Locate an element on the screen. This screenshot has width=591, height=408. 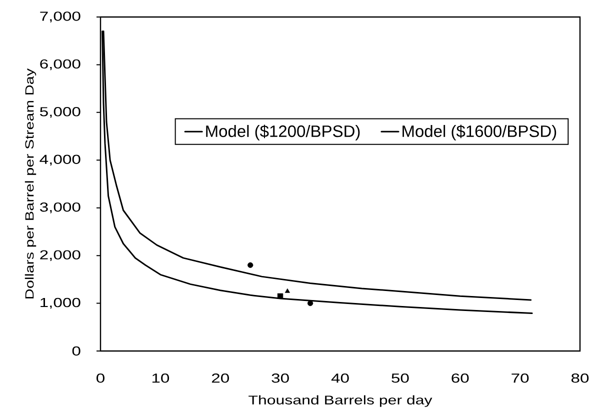
y-tick-label: 4,000 is located at coordinates (60, 160).